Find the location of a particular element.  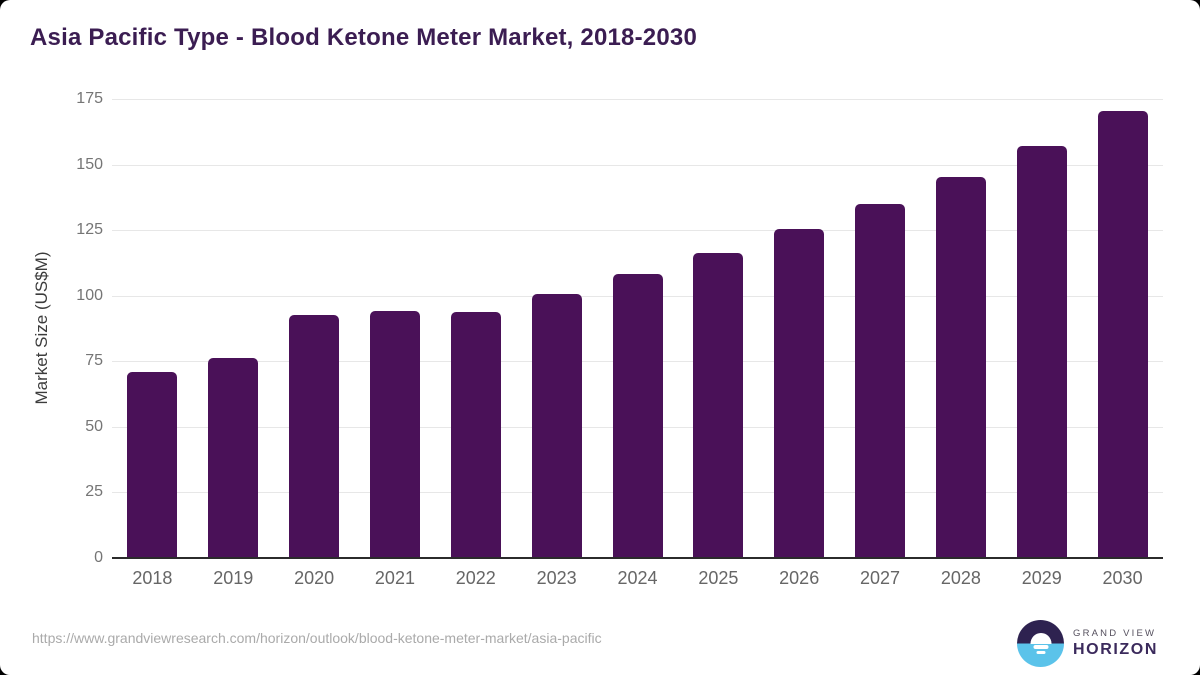

x-tick-label-2021: 2021 is located at coordinates (394, 578).